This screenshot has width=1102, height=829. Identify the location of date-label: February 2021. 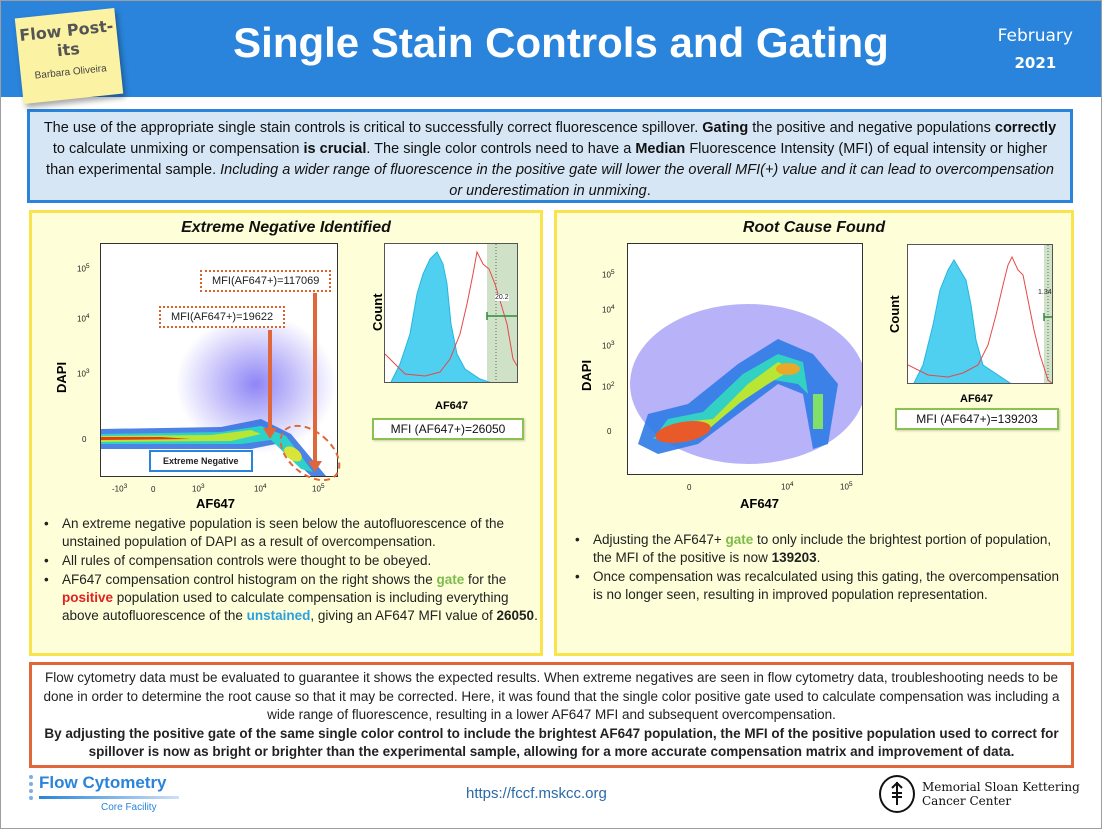
(1035, 50).